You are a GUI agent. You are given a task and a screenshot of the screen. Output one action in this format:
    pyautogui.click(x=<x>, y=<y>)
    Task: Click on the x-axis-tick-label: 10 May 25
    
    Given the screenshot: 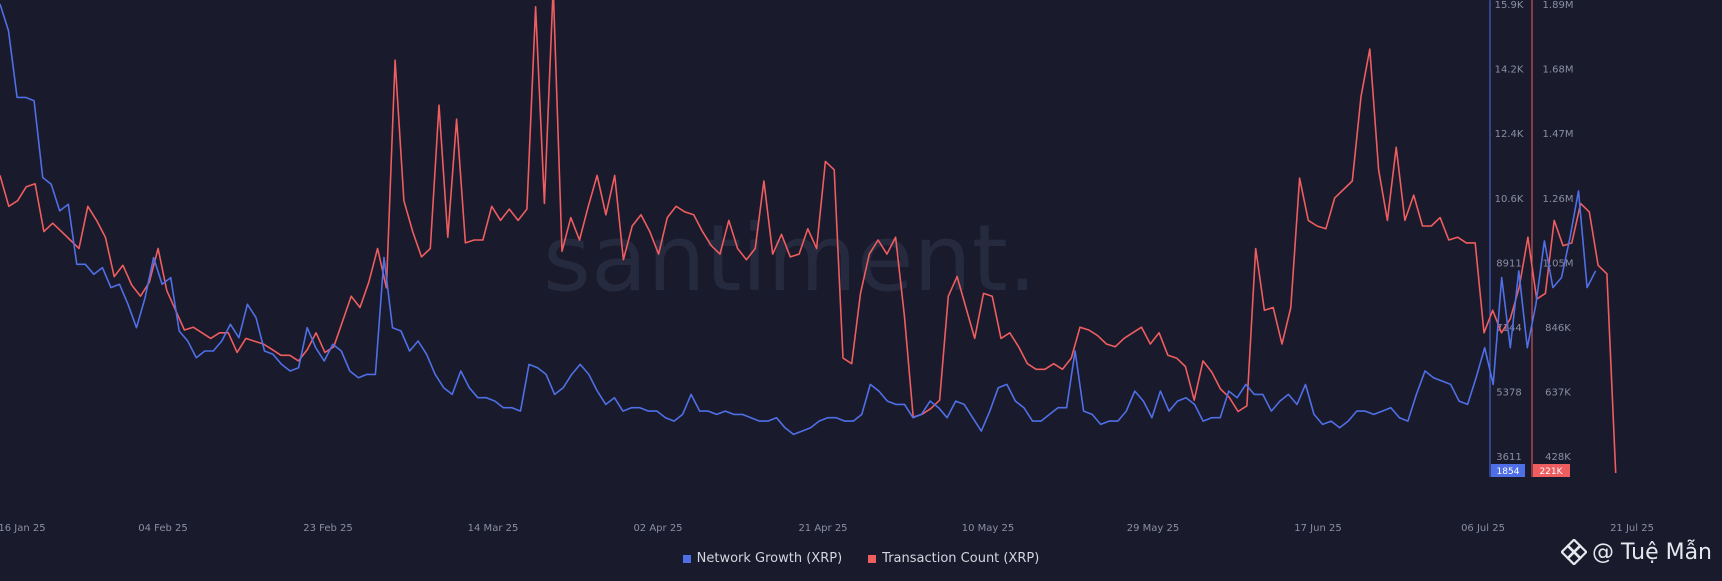 What is the action you would take?
    pyautogui.click(x=988, y=528)
    